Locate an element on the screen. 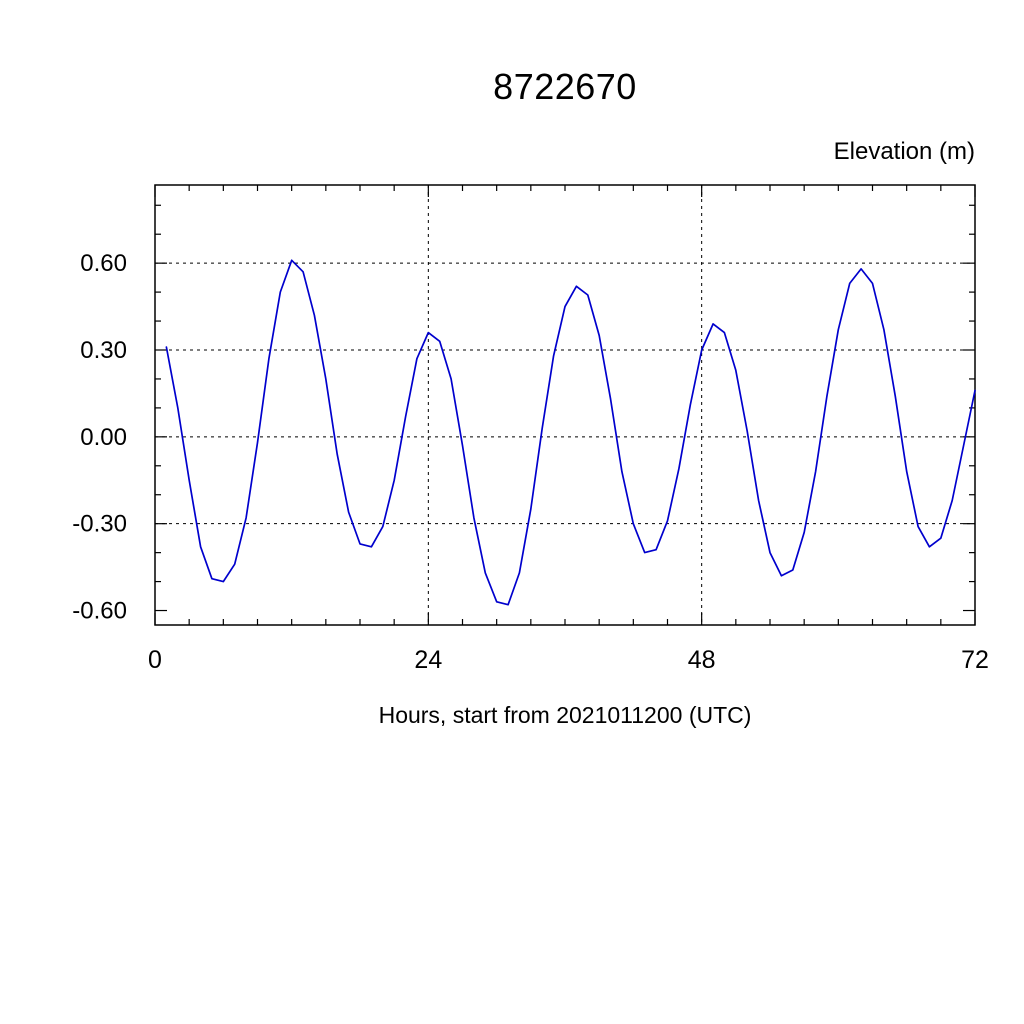  x-tick-label: 24 is located at coordinates (428, 660).